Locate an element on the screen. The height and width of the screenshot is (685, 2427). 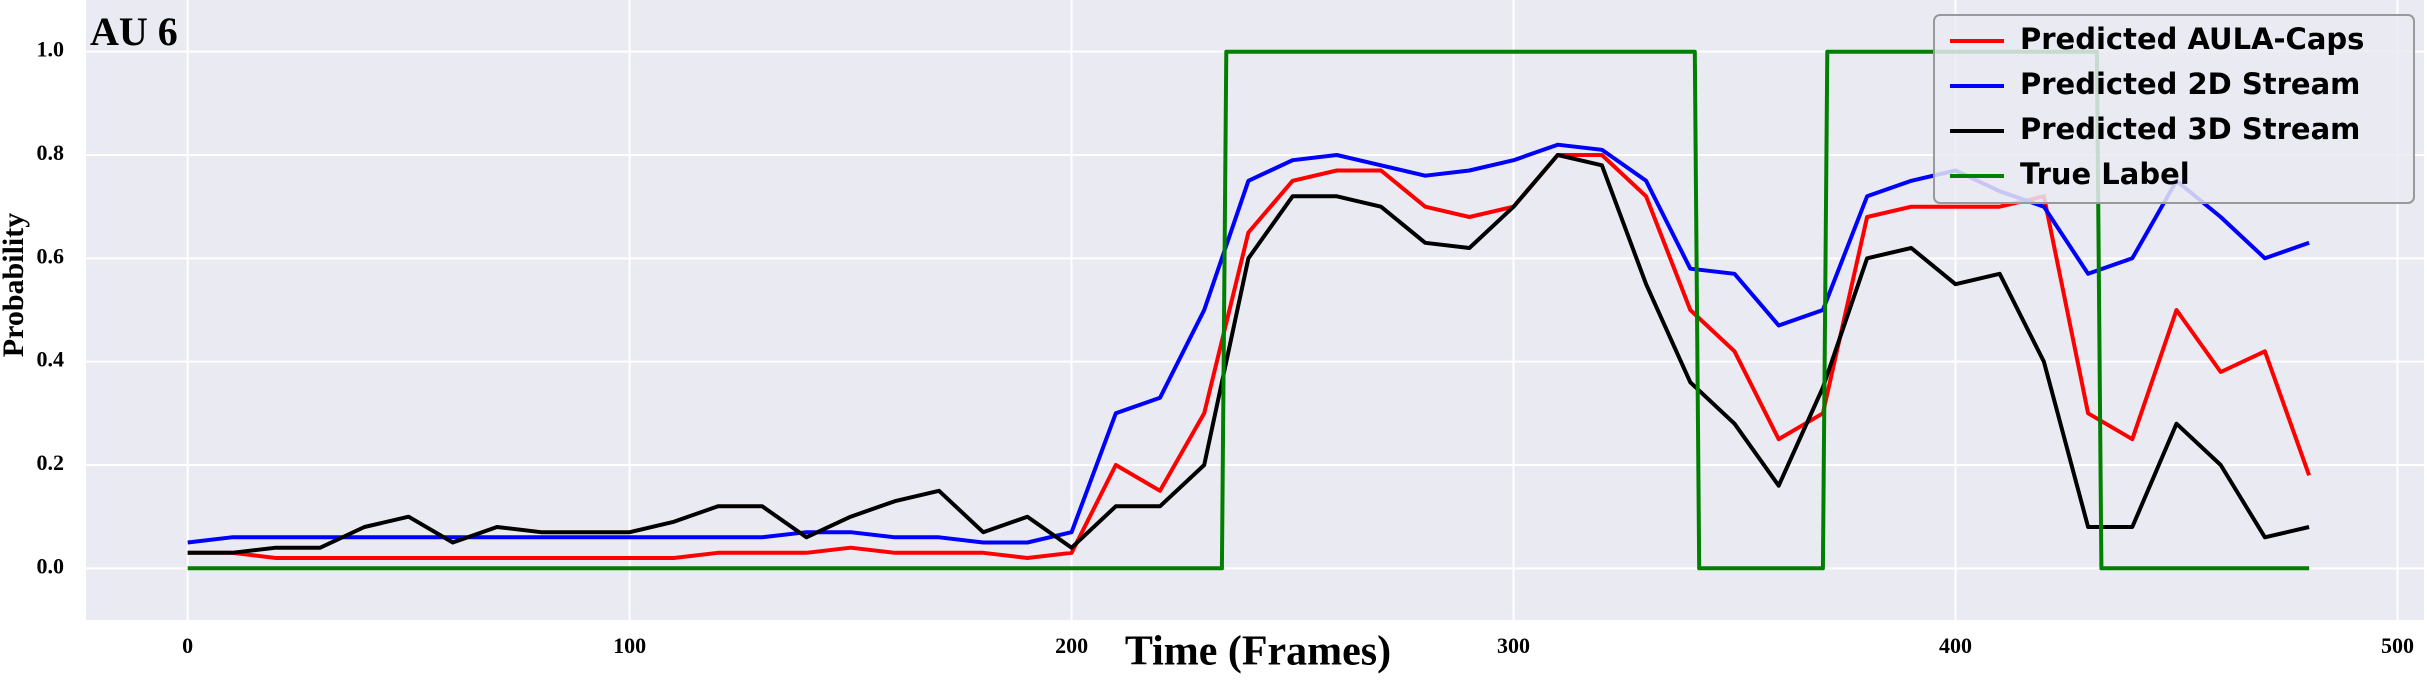
y-tick-label: 1.0 is located at coordinates (51, 49).